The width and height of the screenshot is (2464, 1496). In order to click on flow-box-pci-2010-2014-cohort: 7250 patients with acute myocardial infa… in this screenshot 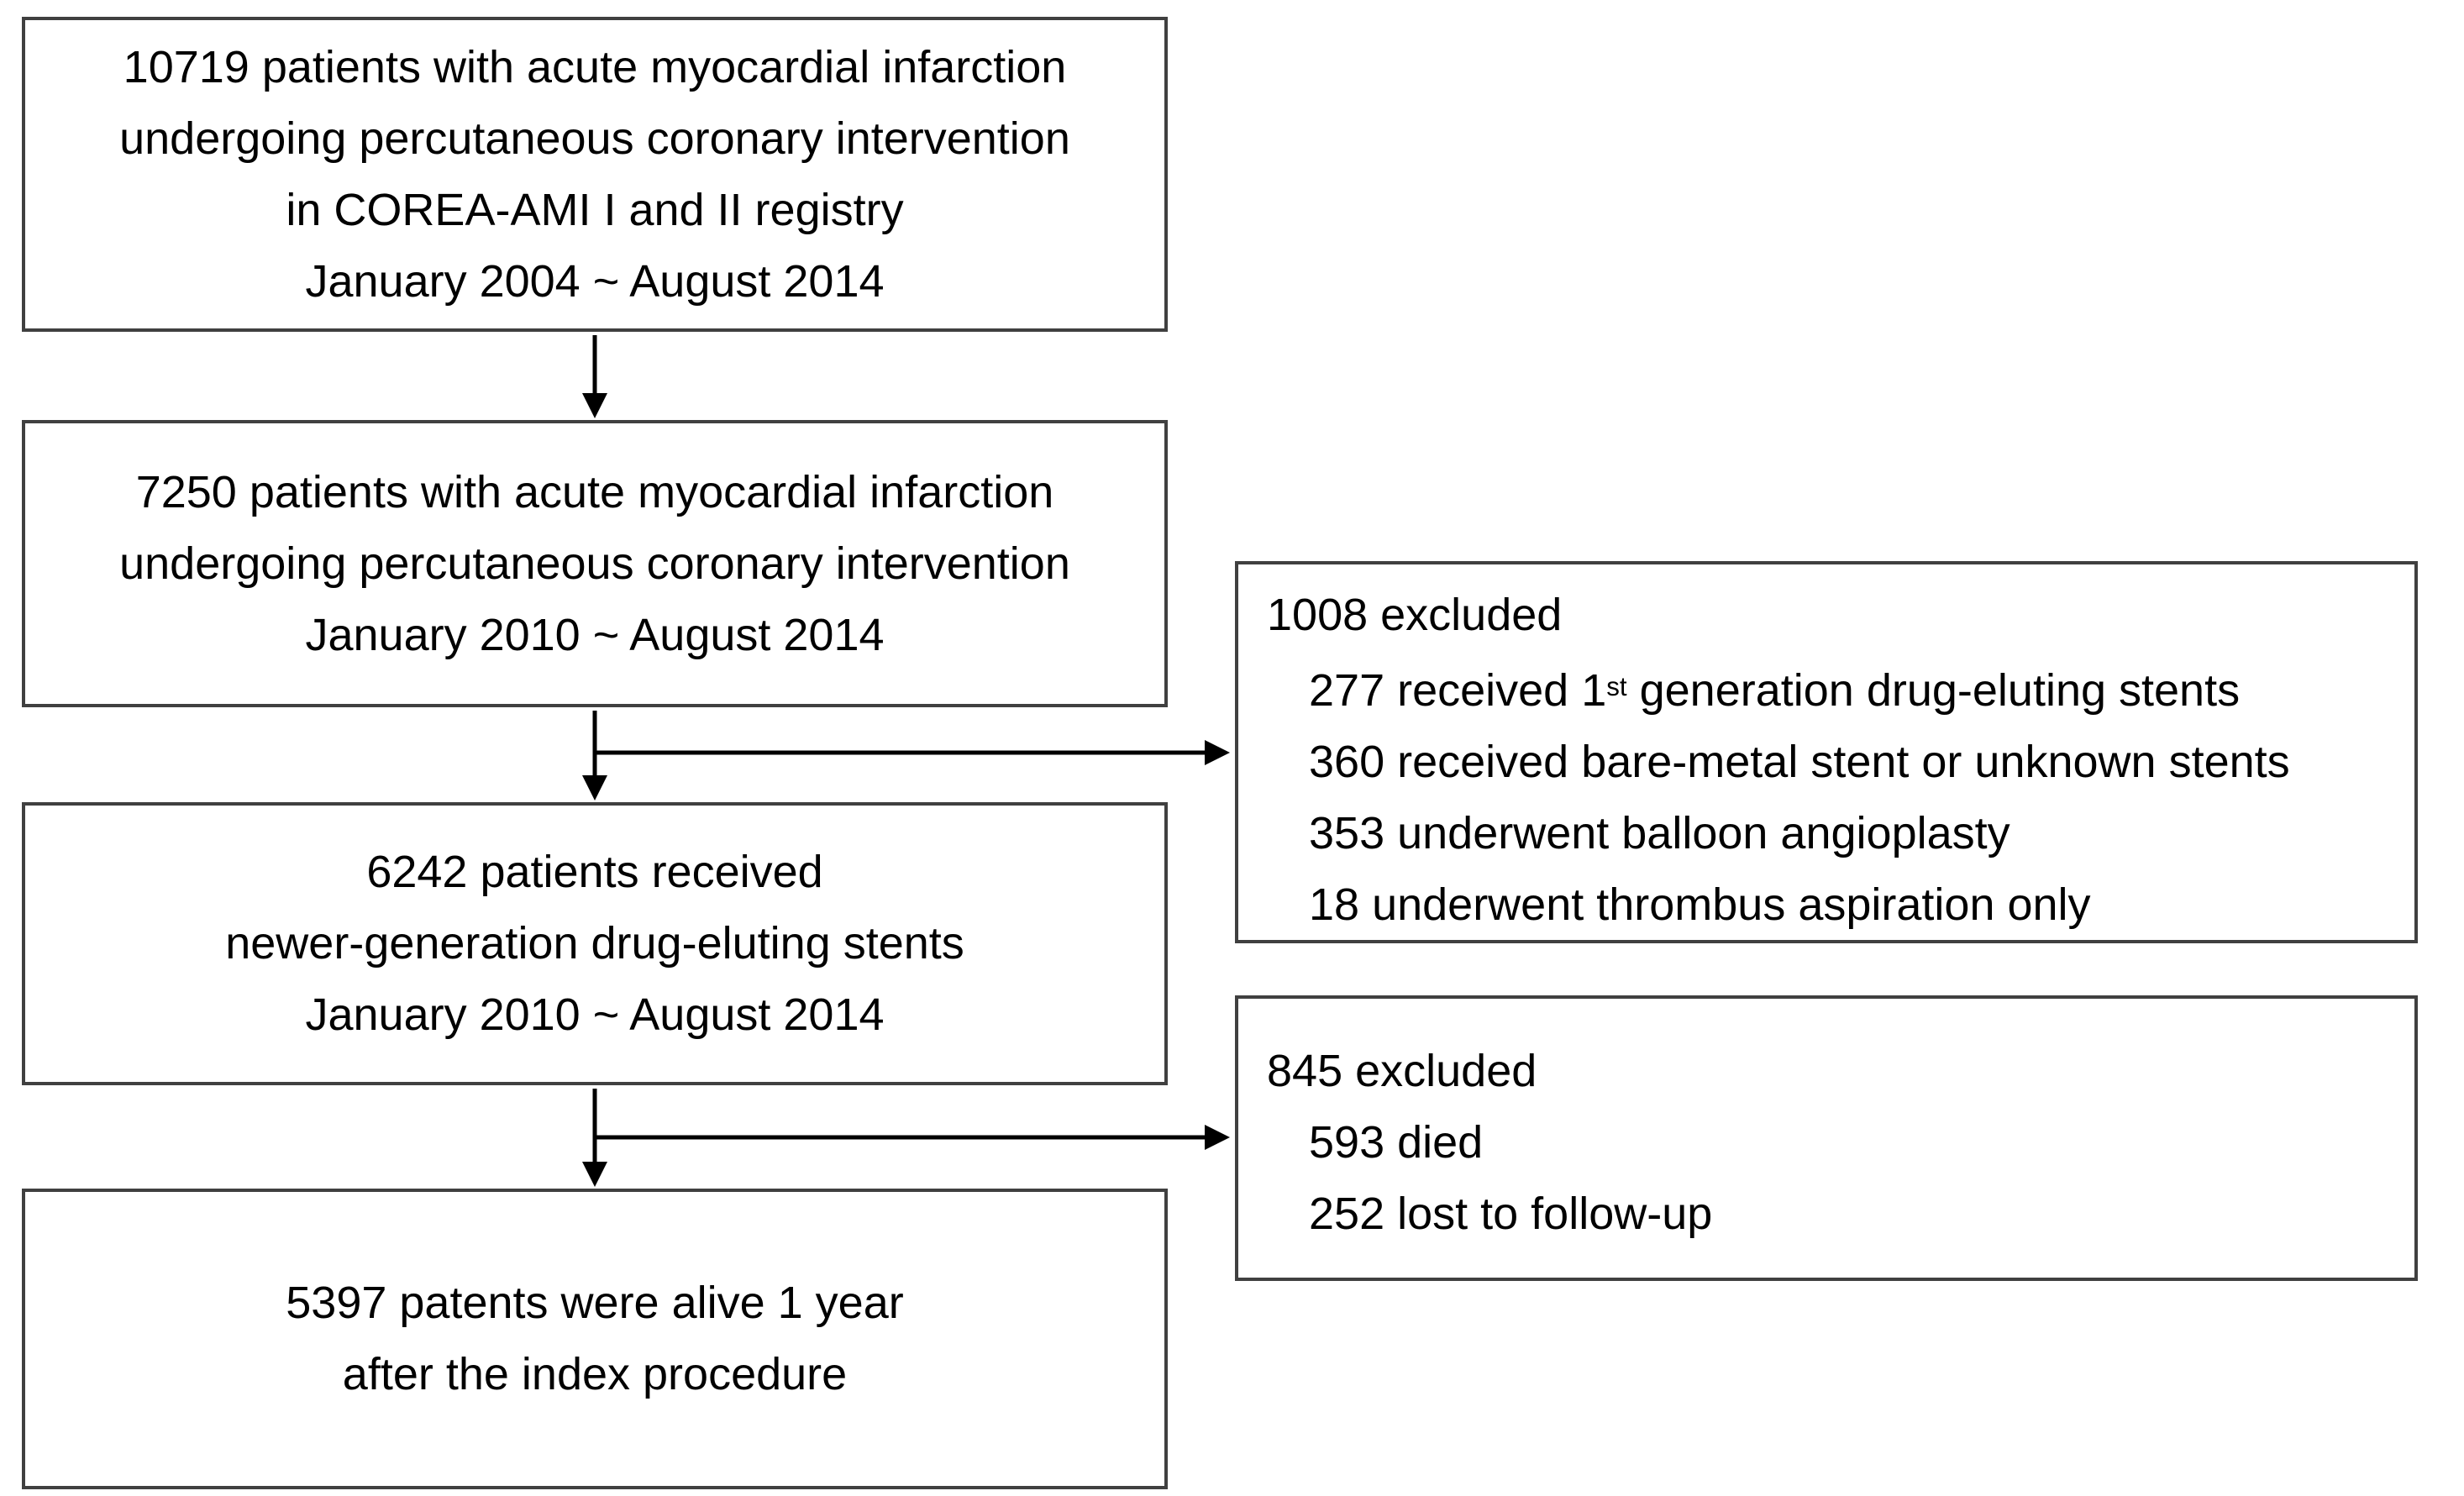, I will do `click(595, 563)`.